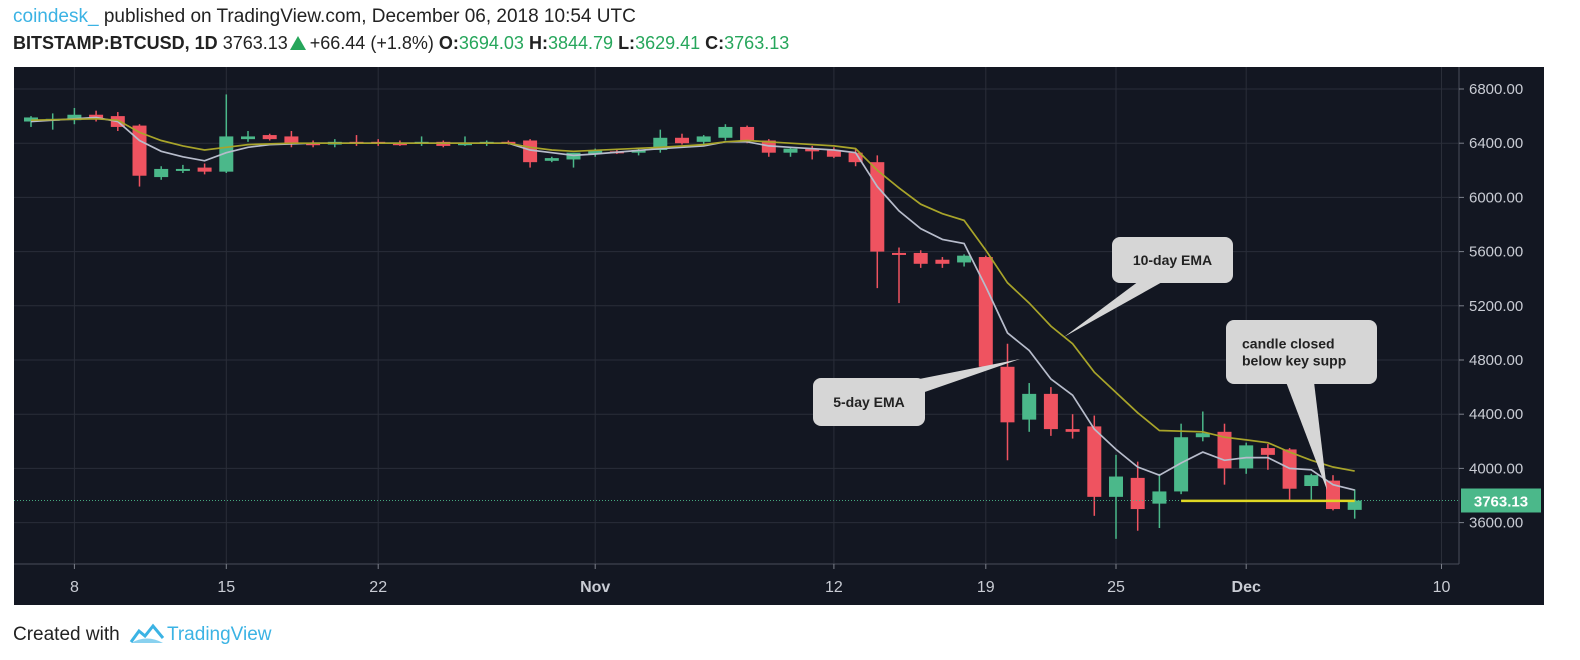 This screenshot has height=660, width=1580. What do you see at coordinates (834, 587) in the screenshot?
I see `x-tick-label: 12` at bounding box center [834, 587].